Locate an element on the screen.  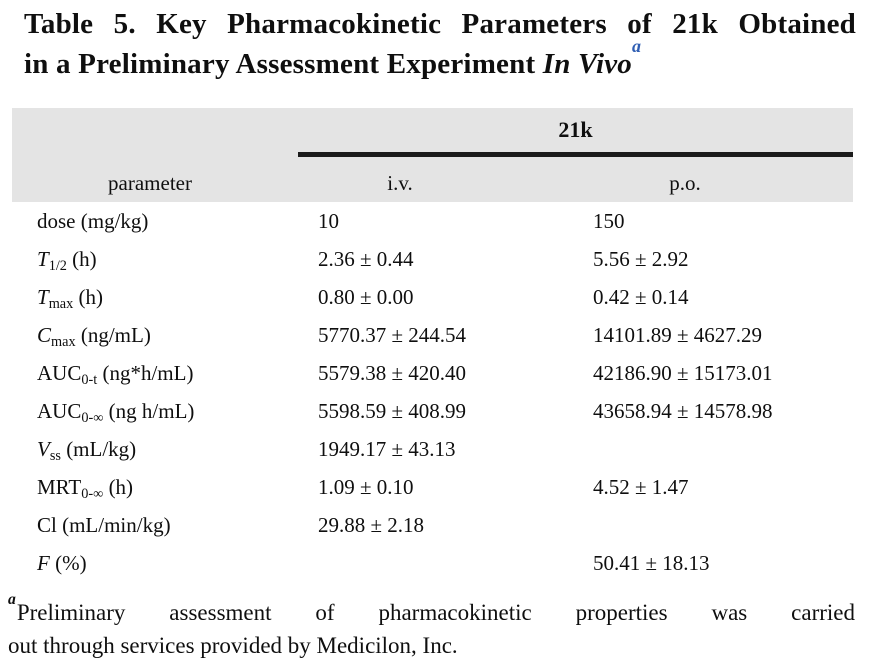
footnote-marker: a is located at coordinates (12, 600).